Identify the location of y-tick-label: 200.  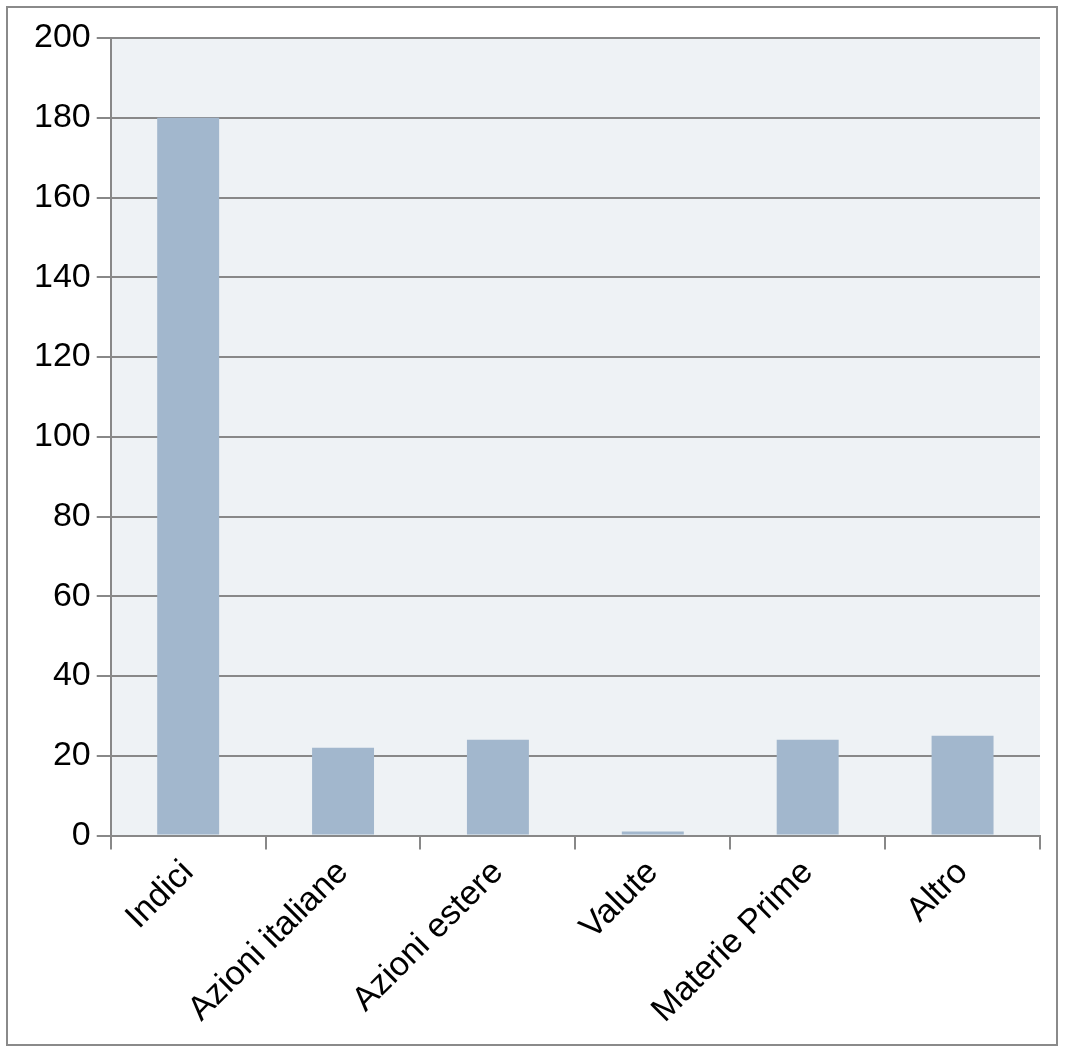
(62, 35).